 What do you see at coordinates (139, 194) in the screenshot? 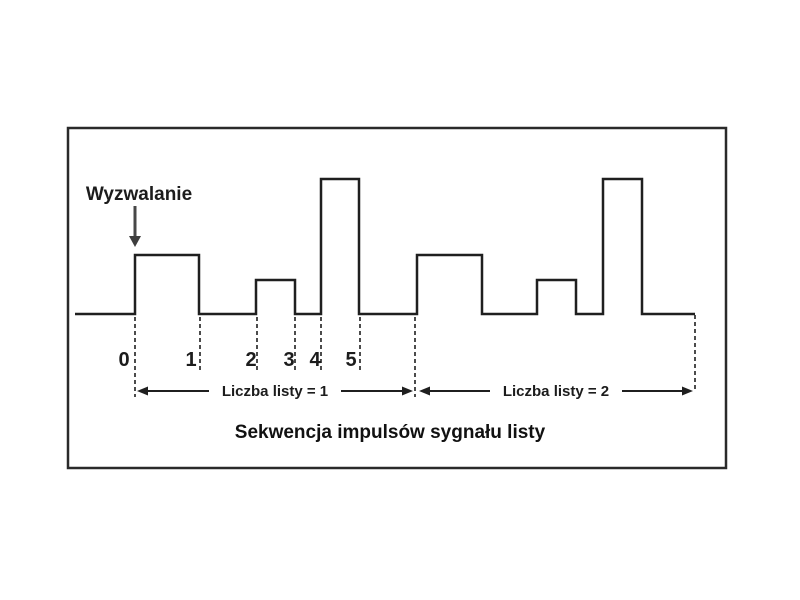
I see `trigger-label: Wyzwalanie` at bounding box center [139, 194].